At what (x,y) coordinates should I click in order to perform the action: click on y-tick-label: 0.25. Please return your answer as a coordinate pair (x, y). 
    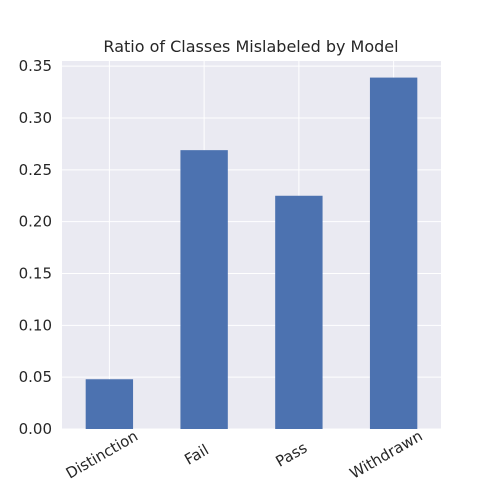
    Looking at the image, I should click on (35, 170).